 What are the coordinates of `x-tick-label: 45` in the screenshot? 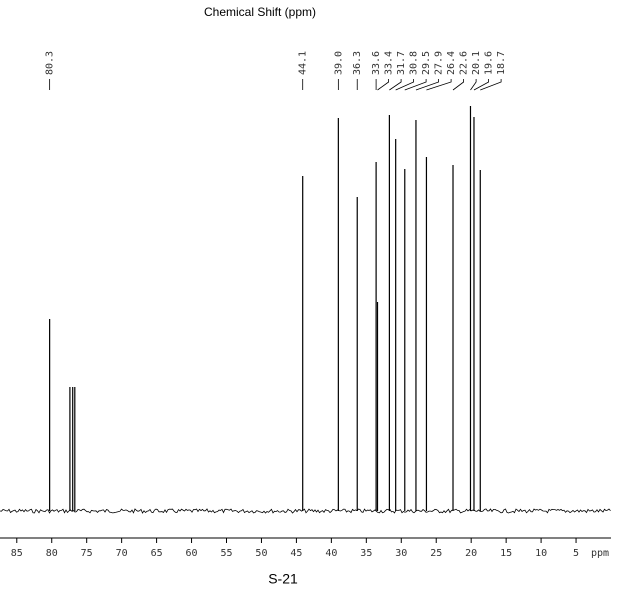 It's located at (296, 553).